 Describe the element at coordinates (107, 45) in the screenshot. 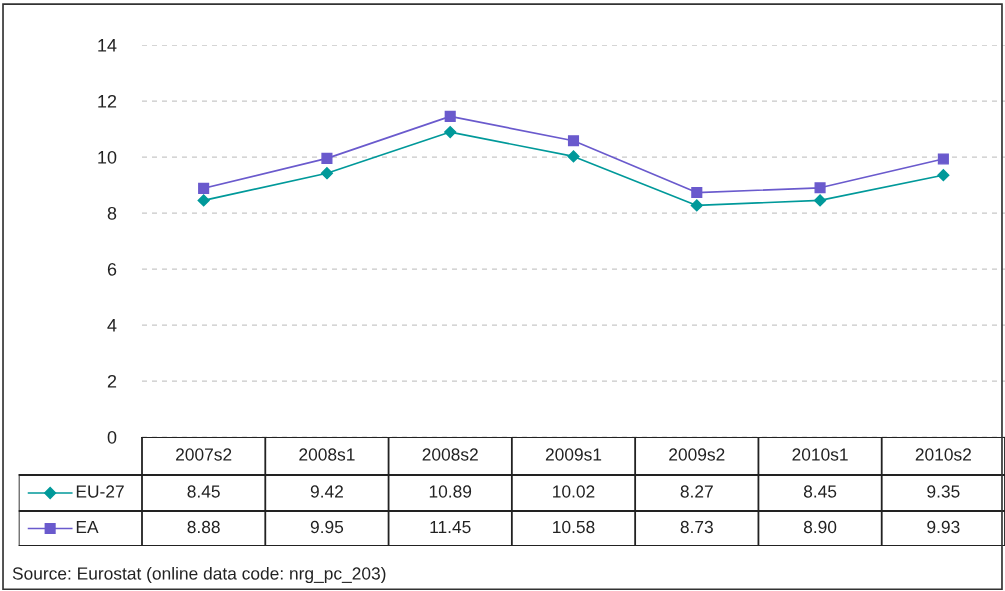

I see `y-tick-label: 14` at that location.